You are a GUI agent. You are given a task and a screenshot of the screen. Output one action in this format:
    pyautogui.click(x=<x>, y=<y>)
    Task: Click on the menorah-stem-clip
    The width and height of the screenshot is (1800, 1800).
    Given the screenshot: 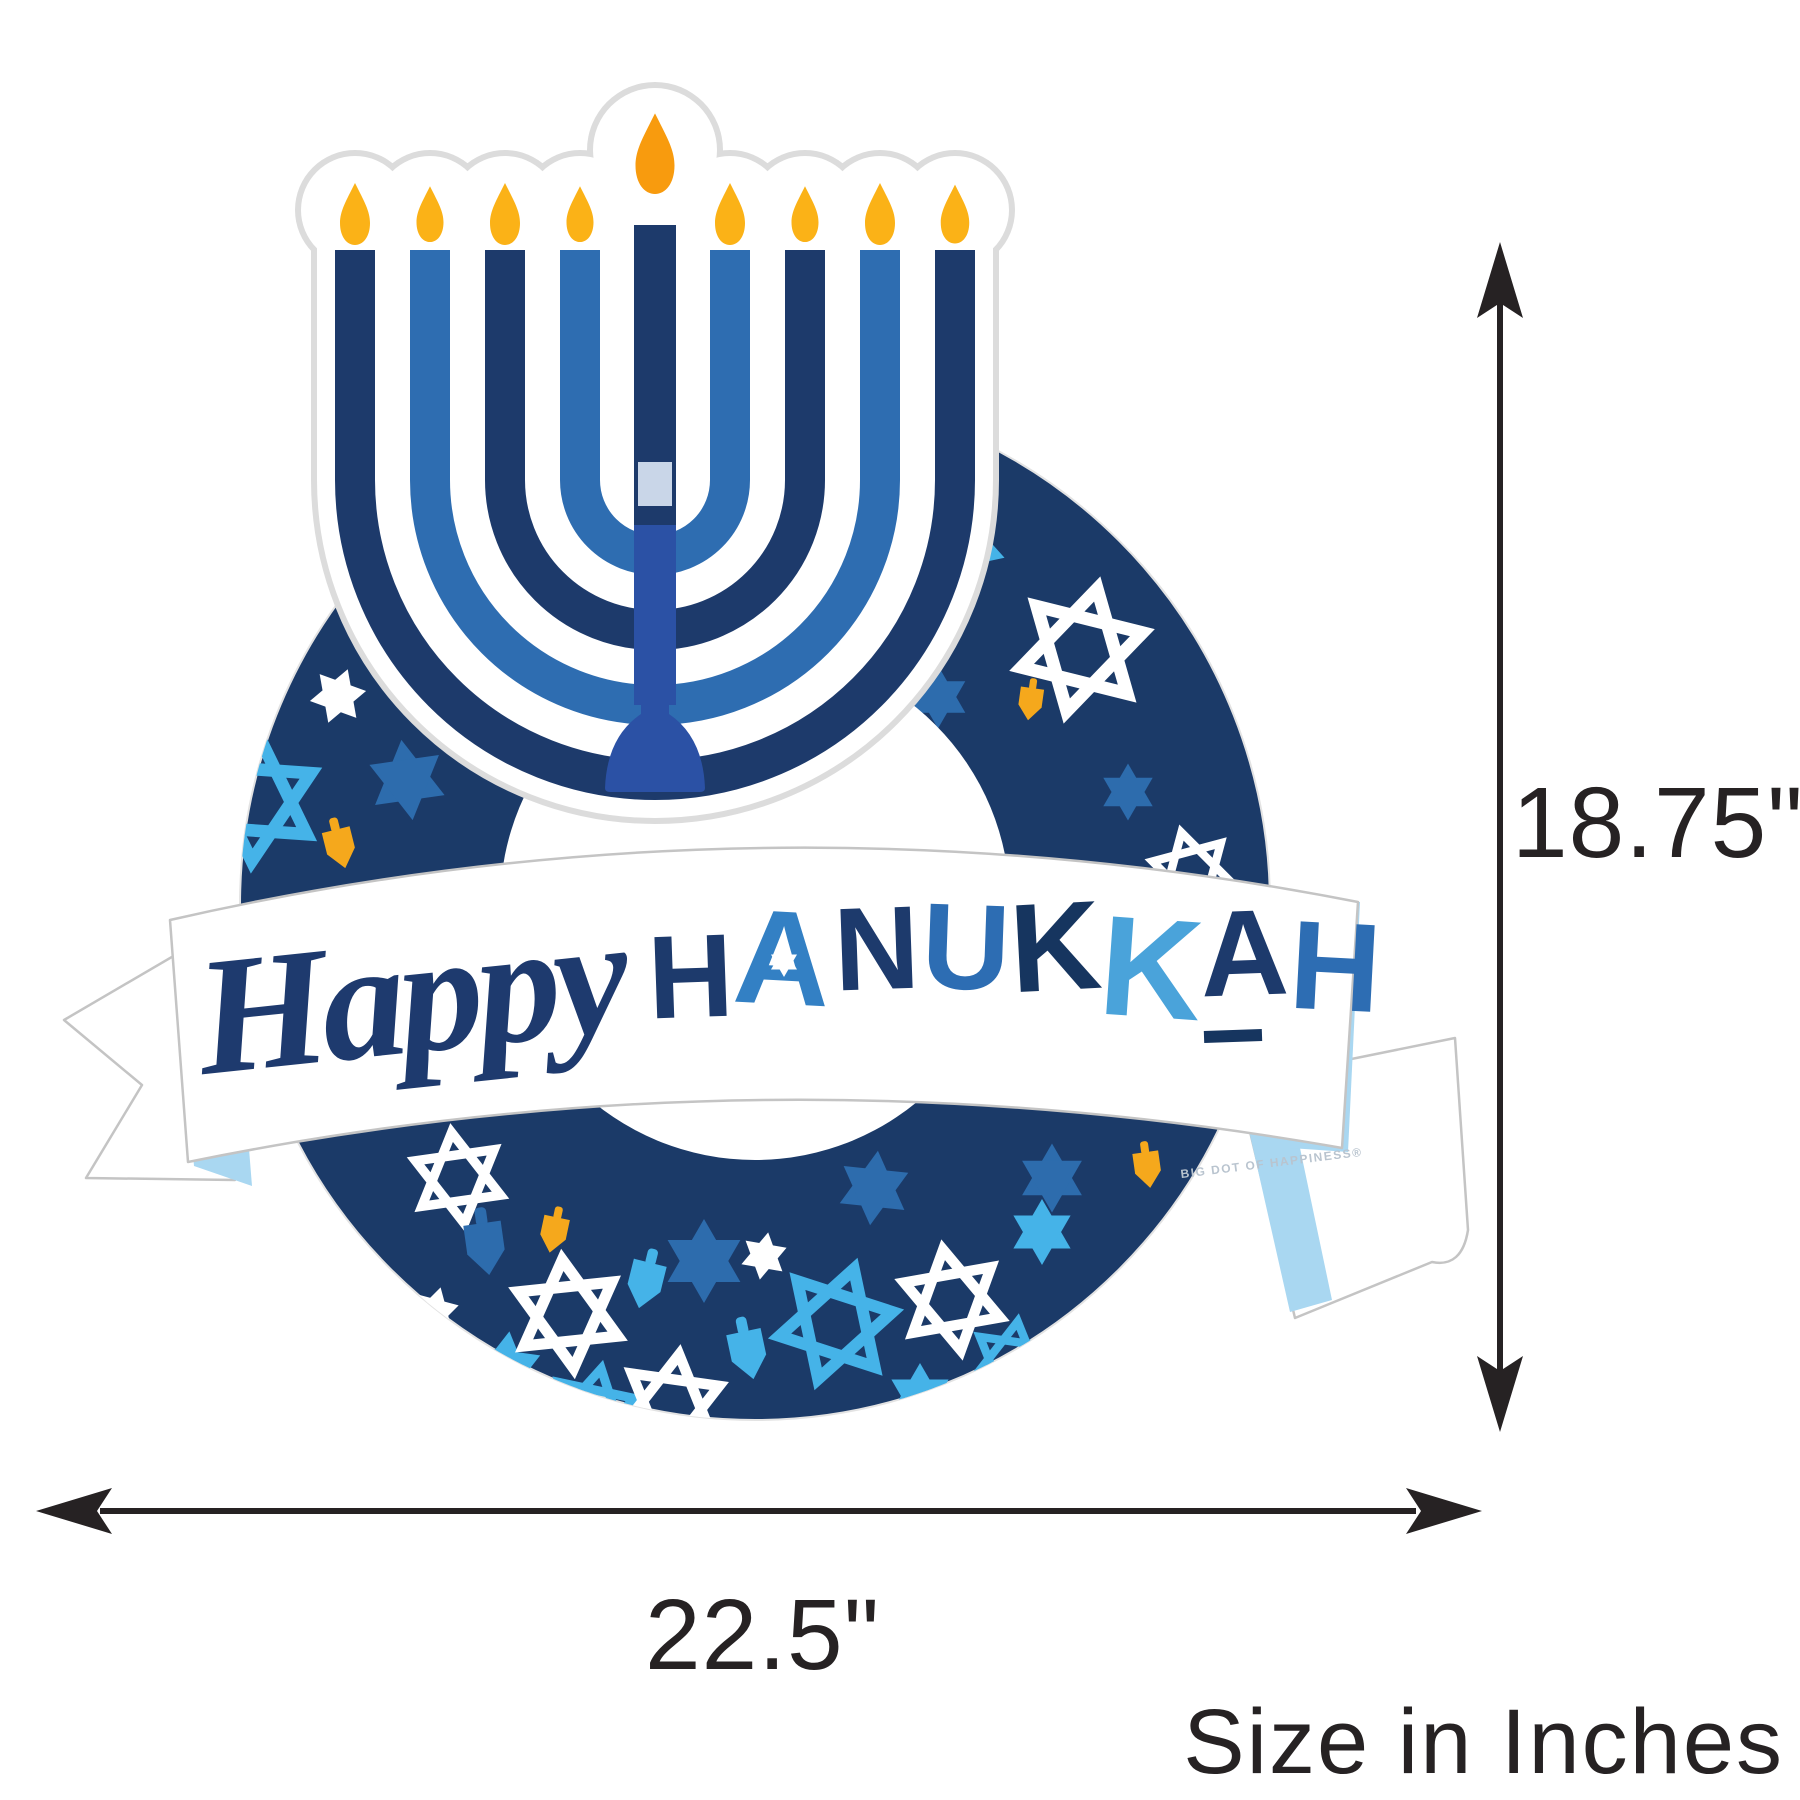 What is the action you would take?
    pyautogui.click(x=655, y=484)
    